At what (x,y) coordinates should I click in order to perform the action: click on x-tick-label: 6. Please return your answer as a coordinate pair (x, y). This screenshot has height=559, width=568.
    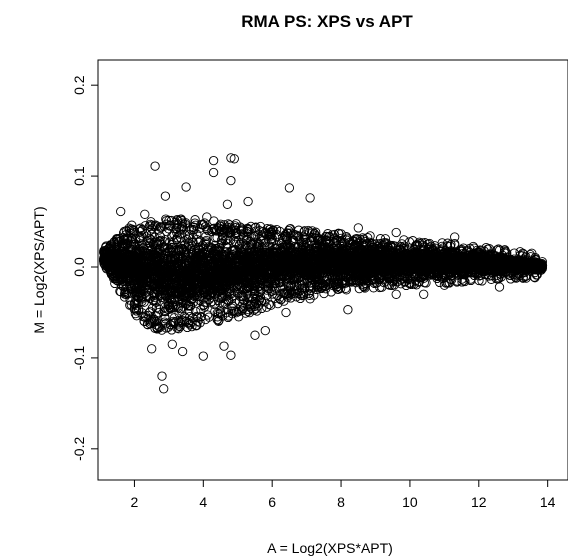
    Looking at the image, I should click on (272, 502).